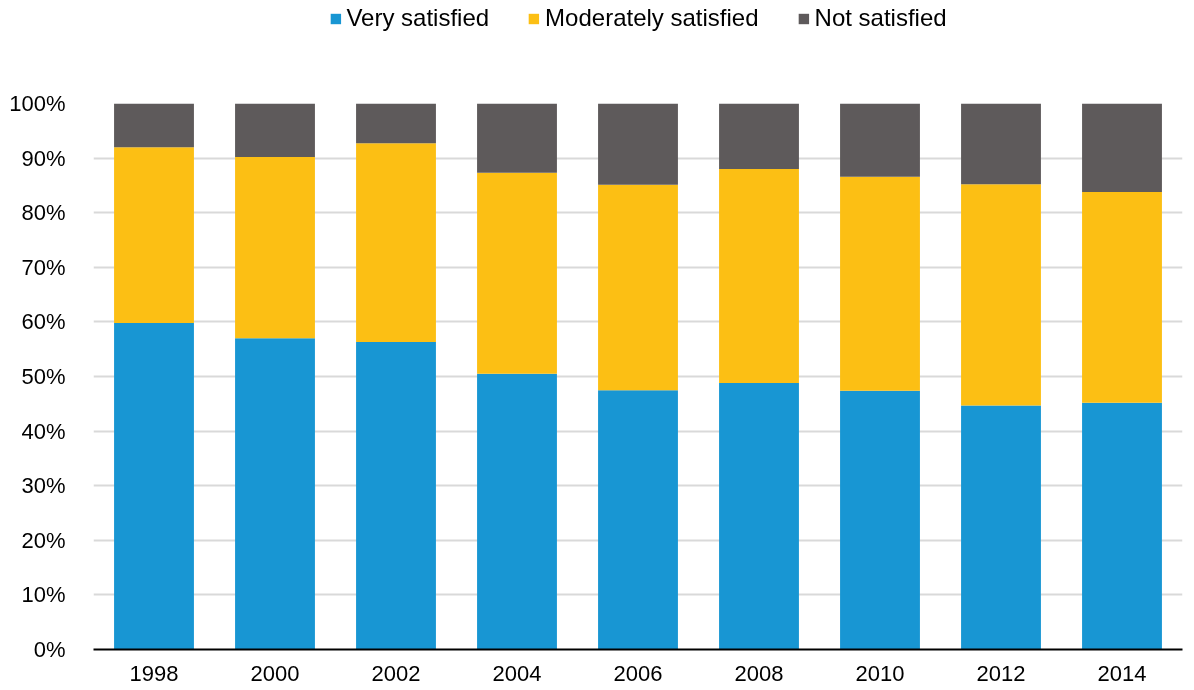  I want to click on x-tick-label: 2004, so click(517, 673).